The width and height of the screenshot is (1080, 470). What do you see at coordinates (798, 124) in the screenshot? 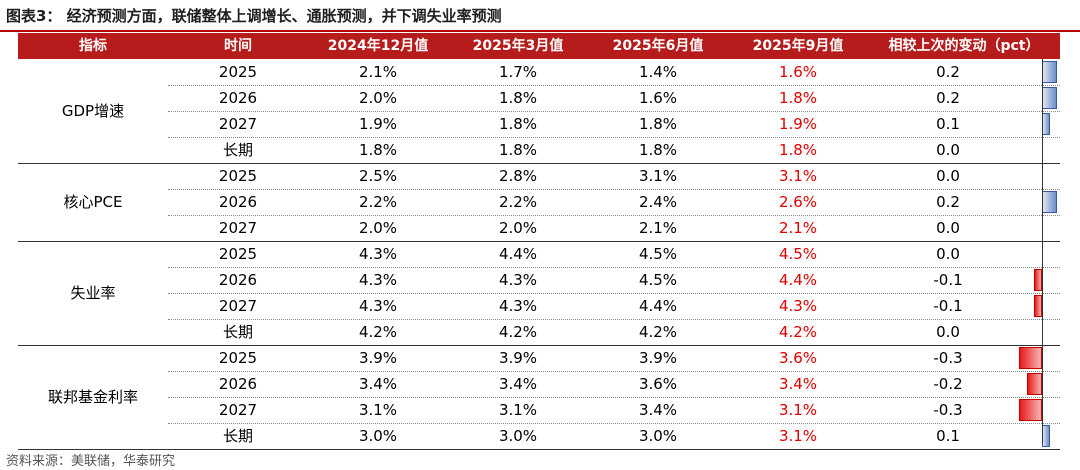
I see `cell-sep2025: 1.9%` at bounding box center [798, 124].